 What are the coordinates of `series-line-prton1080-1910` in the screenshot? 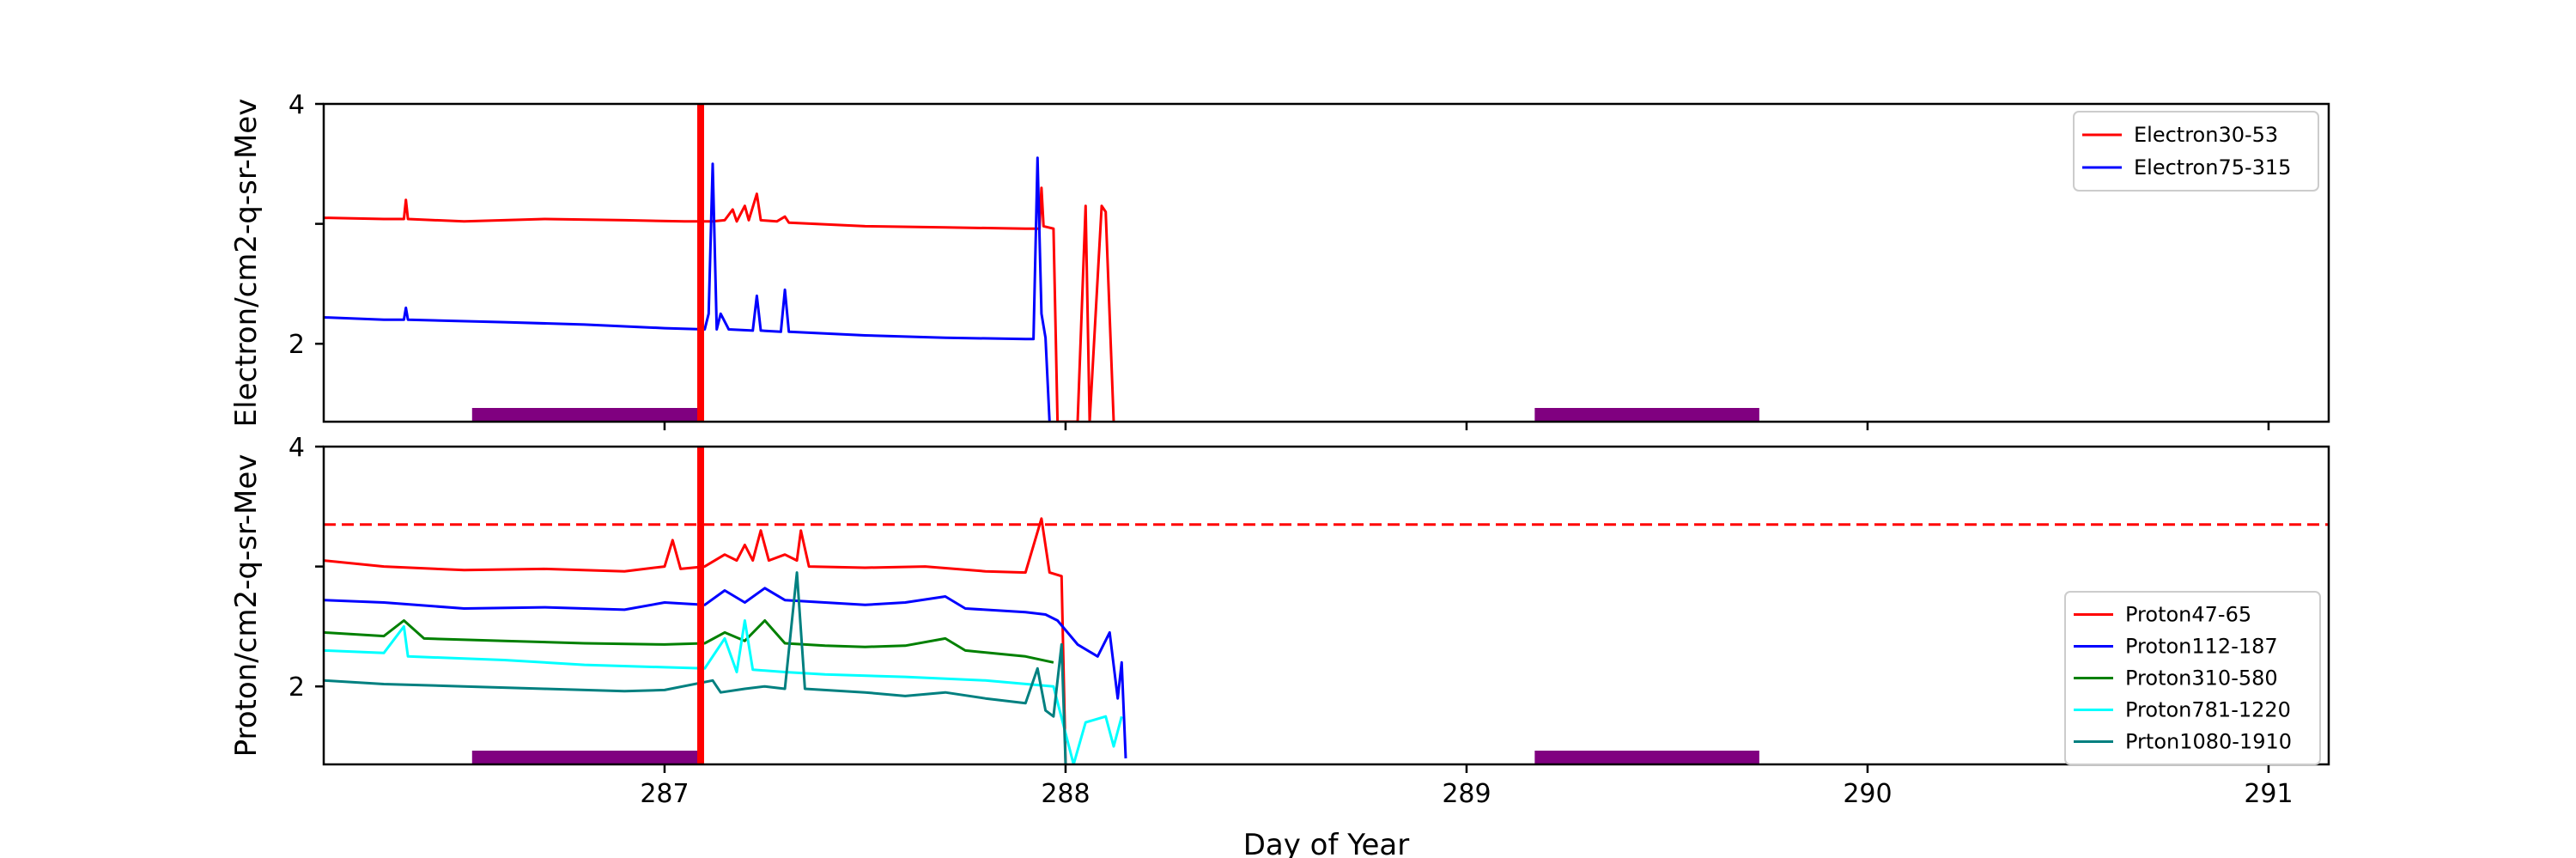 It's located at (695, 667).